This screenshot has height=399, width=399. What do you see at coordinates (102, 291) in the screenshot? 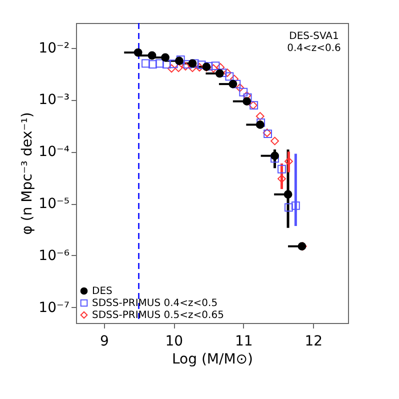
I see `legend-label: DES` at bounding box center [102, 291].